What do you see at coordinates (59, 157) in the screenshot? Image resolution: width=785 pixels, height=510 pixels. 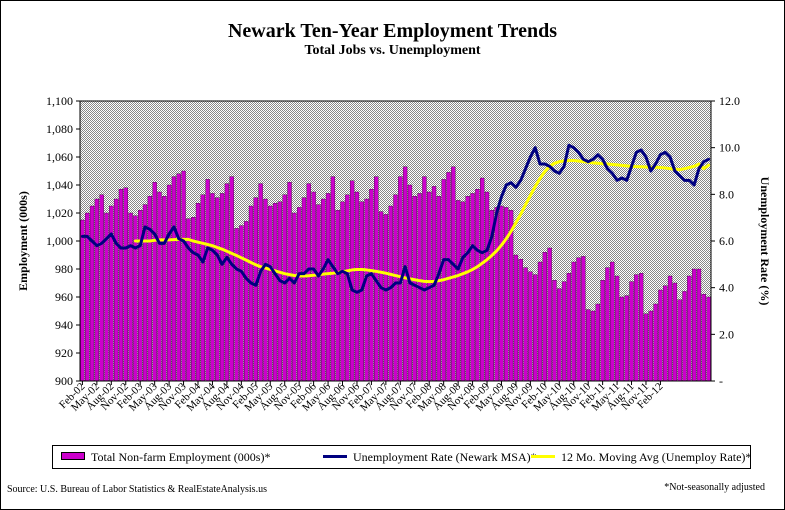 I see `y-tick-label: 1,060` at bounding box center [59, 157].